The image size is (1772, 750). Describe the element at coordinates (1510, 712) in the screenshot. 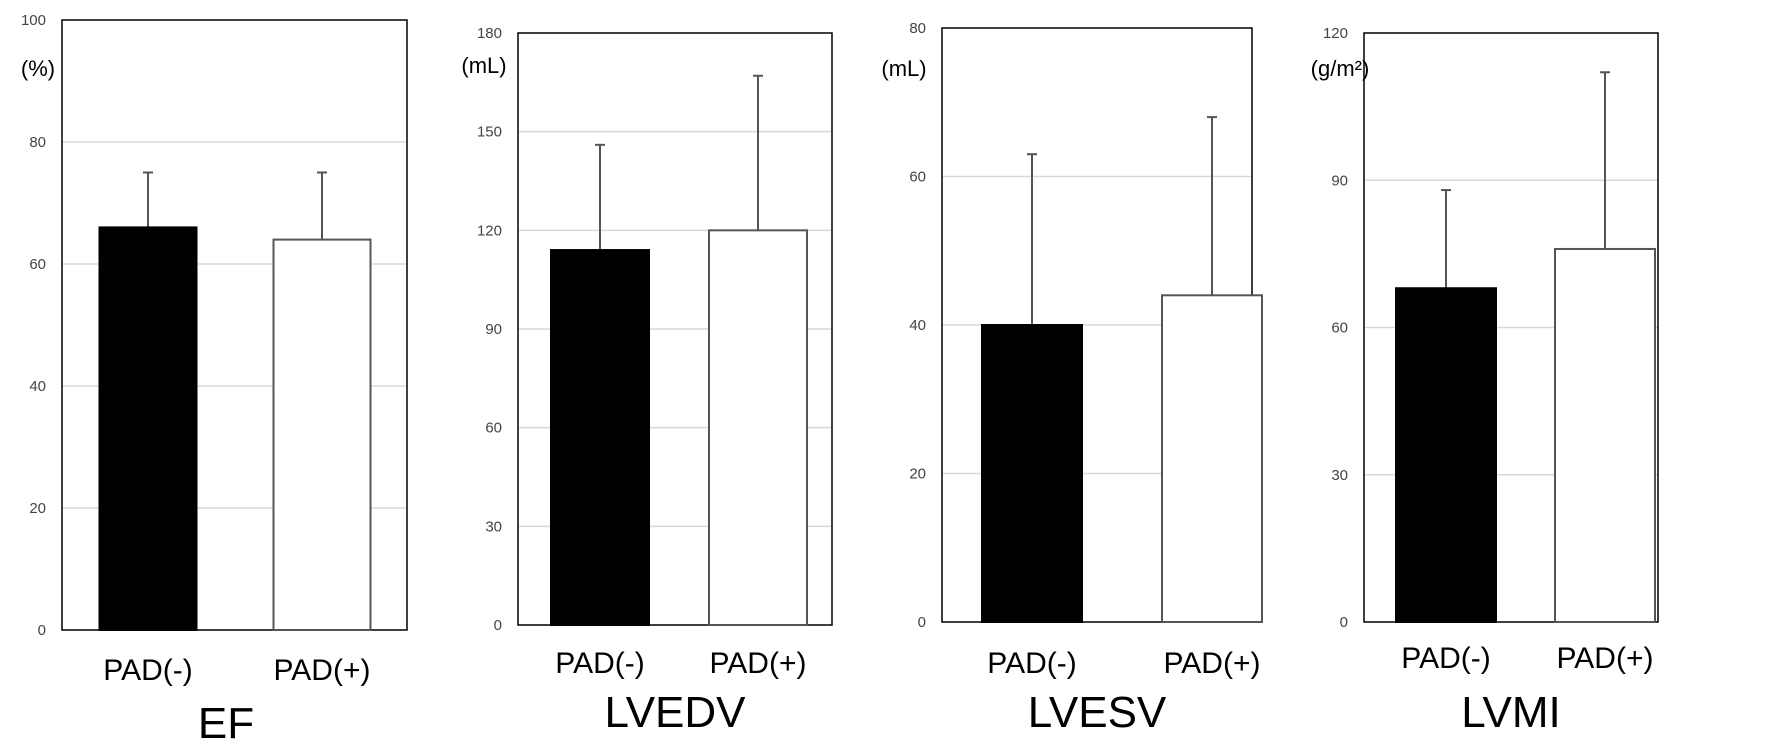

I see `chart-title: LVMI` at that location.